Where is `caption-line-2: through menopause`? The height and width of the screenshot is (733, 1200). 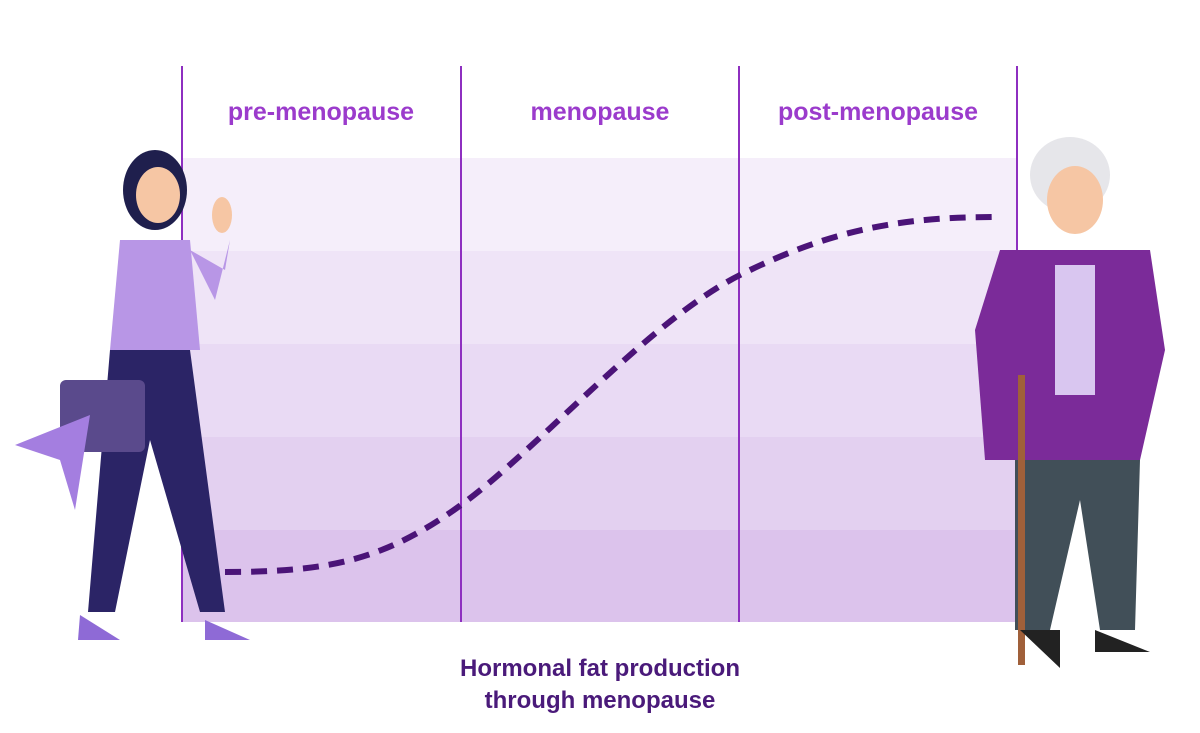 caption-line-2: through menopause is located at coordinates (600, 700).